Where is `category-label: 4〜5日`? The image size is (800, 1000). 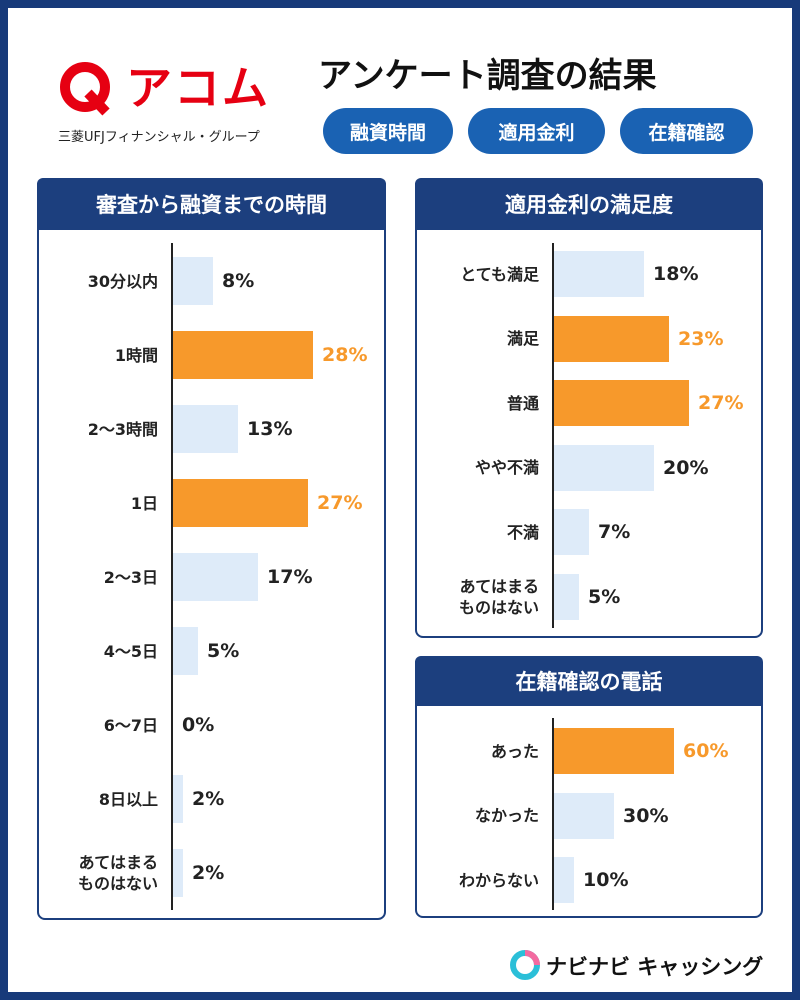
category-label: 4〜5日 is located at coordinates (130, 651).